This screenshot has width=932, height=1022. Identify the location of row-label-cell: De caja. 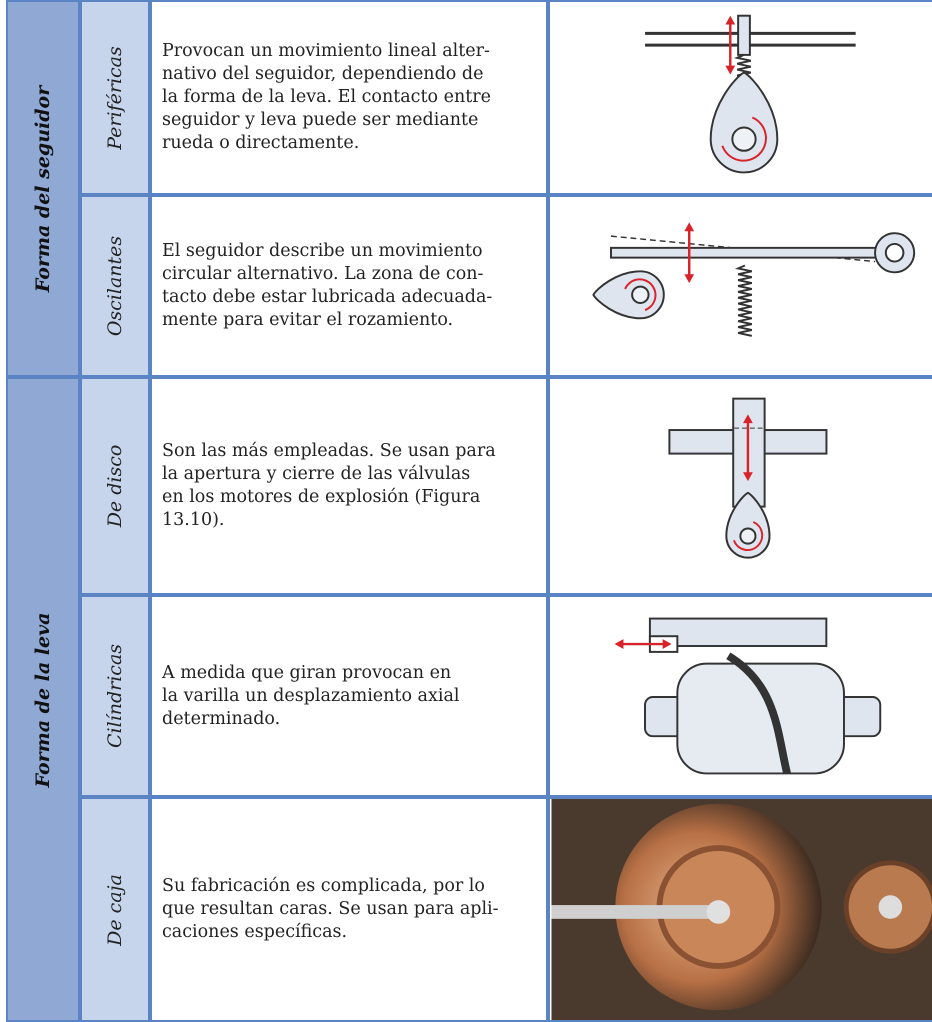
(115, 909).